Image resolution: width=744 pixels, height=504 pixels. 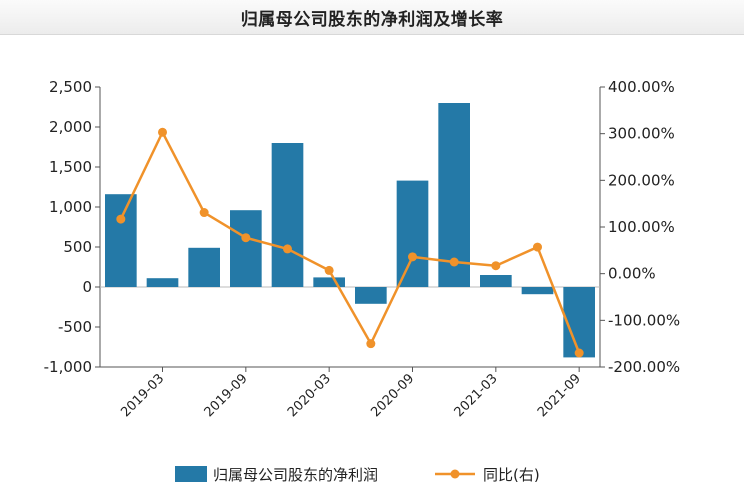 I want to click on legend-bar-label: 归属母公司股东的净利润, so click(x=295, y=475).